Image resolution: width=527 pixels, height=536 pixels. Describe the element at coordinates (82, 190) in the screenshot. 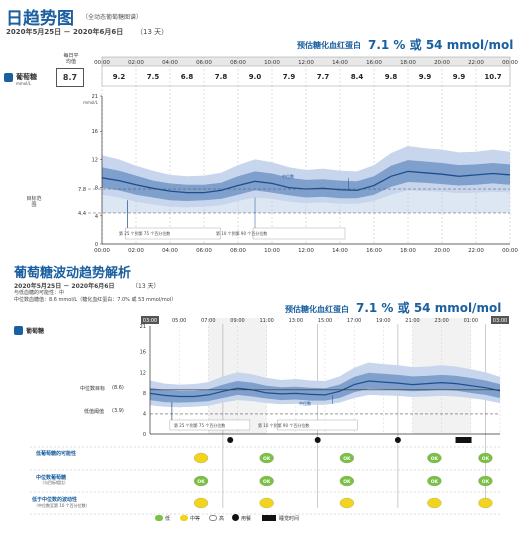

I see `target-tick: 7.8` at that location.